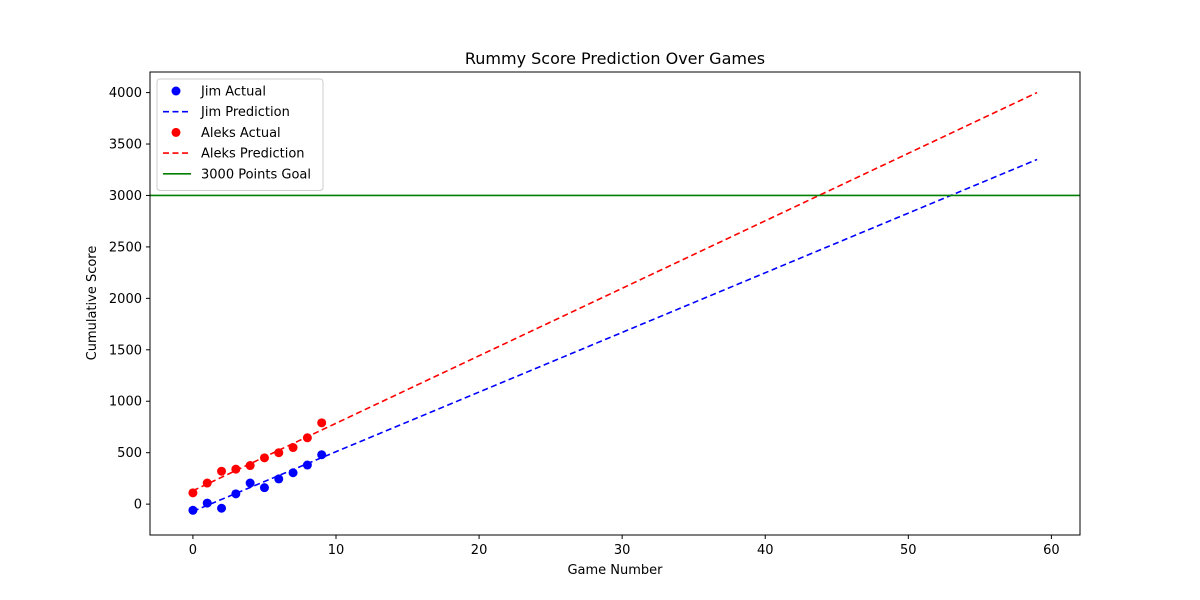  What do you see at coordinates (125, 196) in the screenshot?
I see `y-tick-label: 3000` at bounding box center [125, 196].